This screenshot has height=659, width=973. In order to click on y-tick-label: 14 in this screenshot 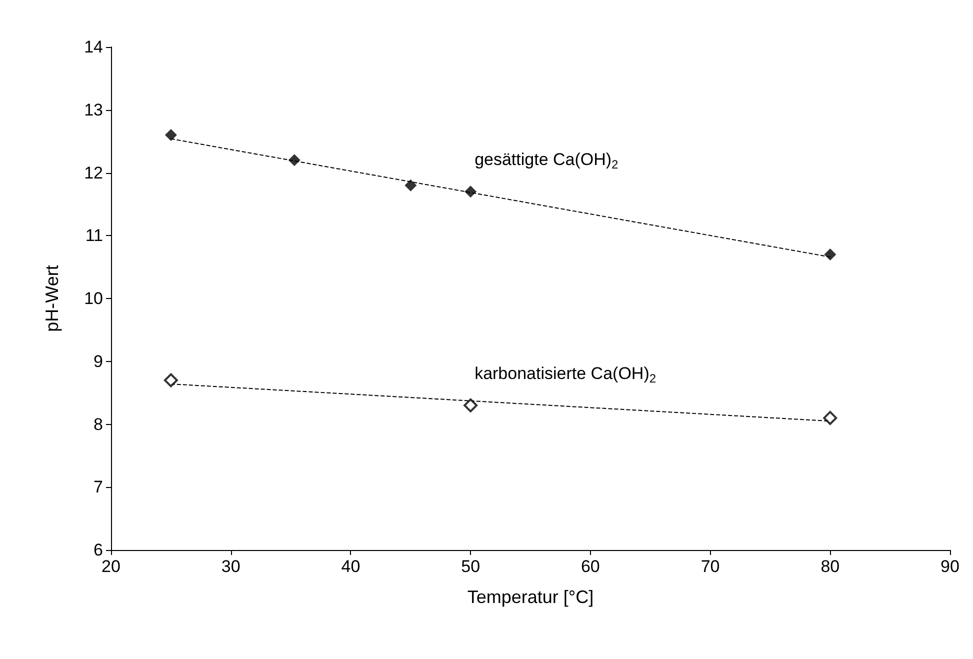, I will do `click(93, 47)`.